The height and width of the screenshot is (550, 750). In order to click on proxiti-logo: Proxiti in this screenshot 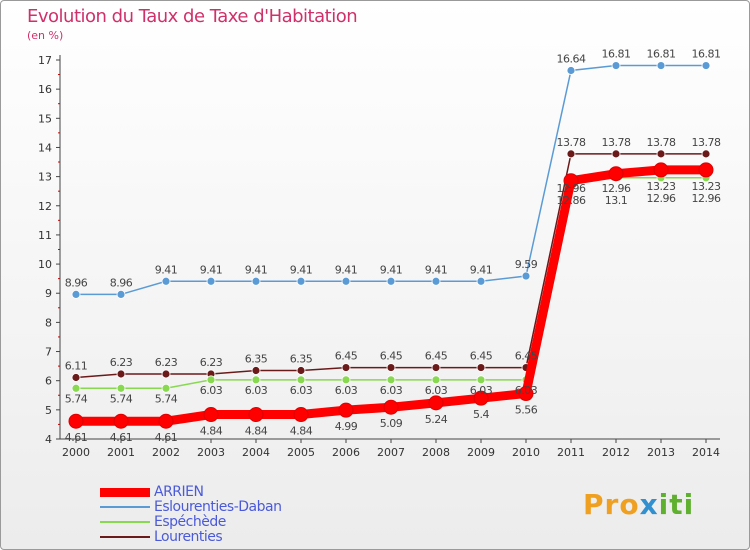, I will do `click(639, 504)`.